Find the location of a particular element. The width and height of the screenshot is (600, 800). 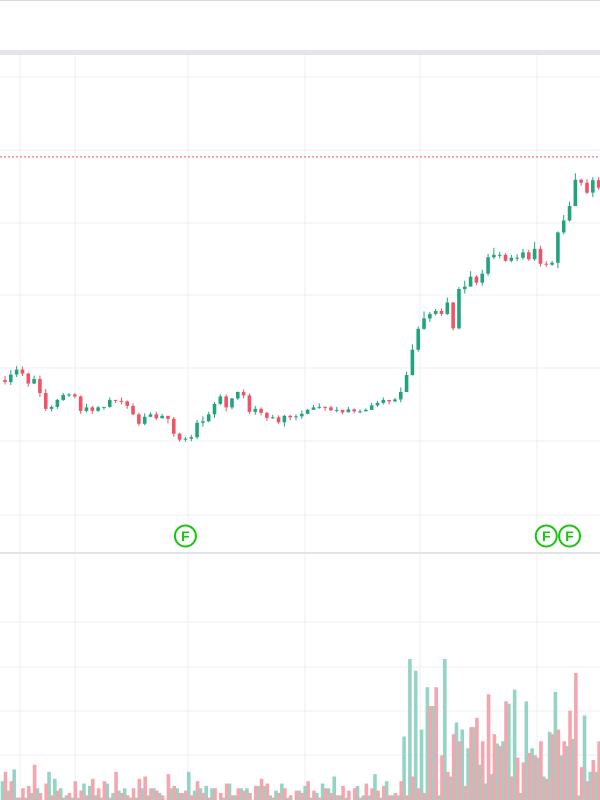

event-marker is located at coordinates (546, 536).